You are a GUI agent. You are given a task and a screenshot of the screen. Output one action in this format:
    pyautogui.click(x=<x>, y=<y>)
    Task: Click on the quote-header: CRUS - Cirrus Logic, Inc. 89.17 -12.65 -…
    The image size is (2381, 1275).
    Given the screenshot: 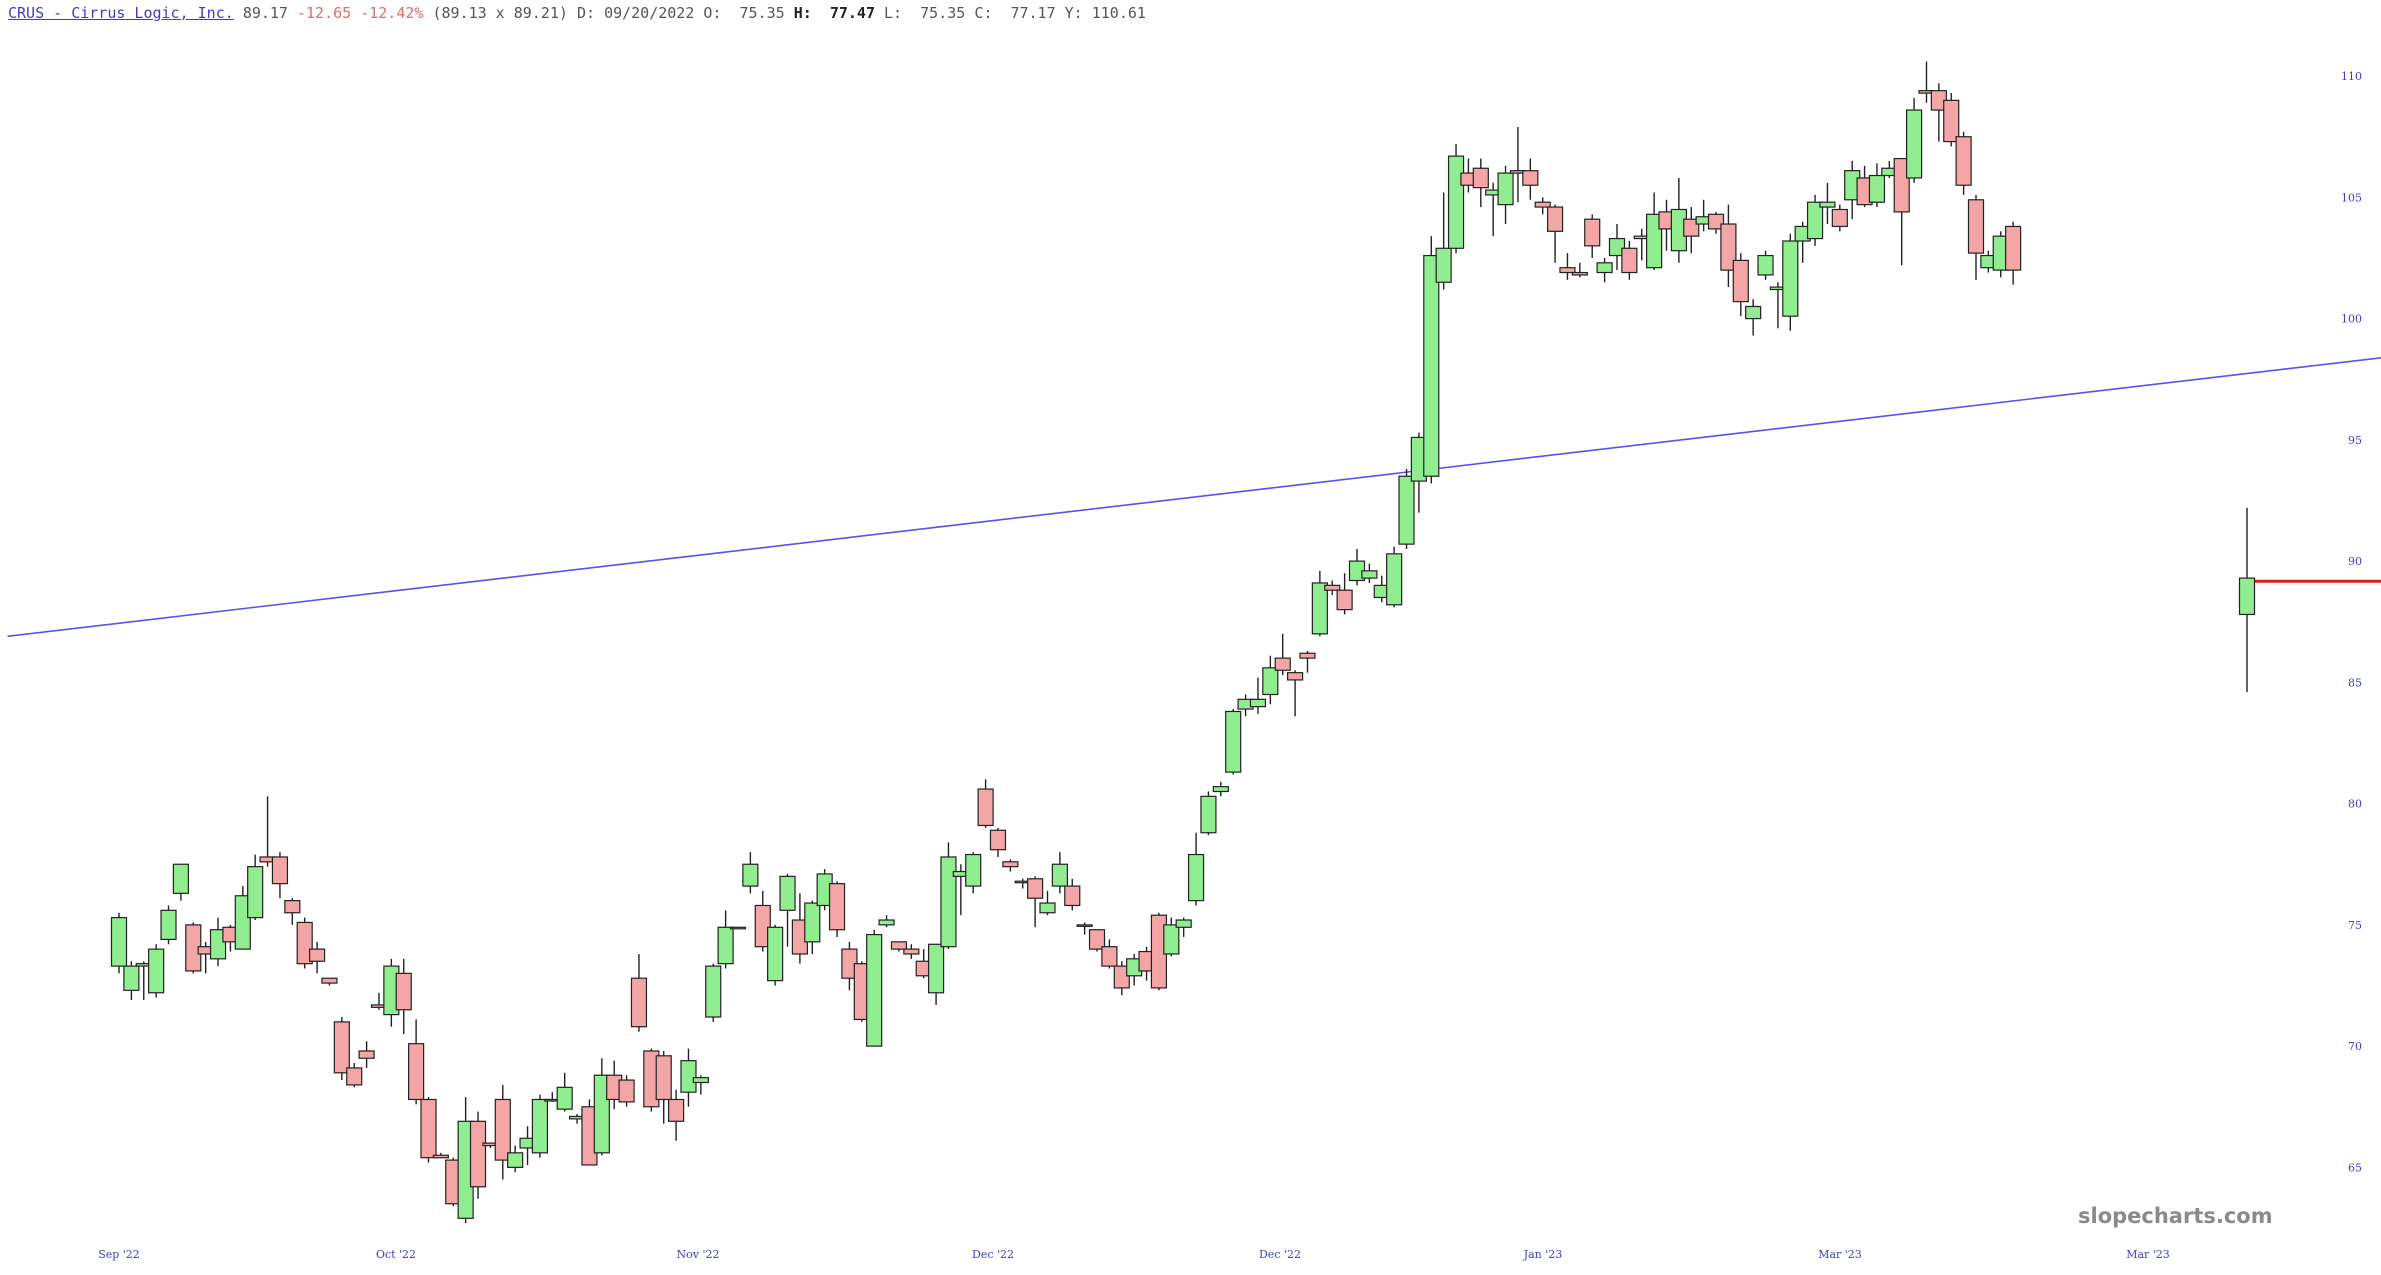 What is the action you would take?
    pyautogui.click(x=577, y=13)
    